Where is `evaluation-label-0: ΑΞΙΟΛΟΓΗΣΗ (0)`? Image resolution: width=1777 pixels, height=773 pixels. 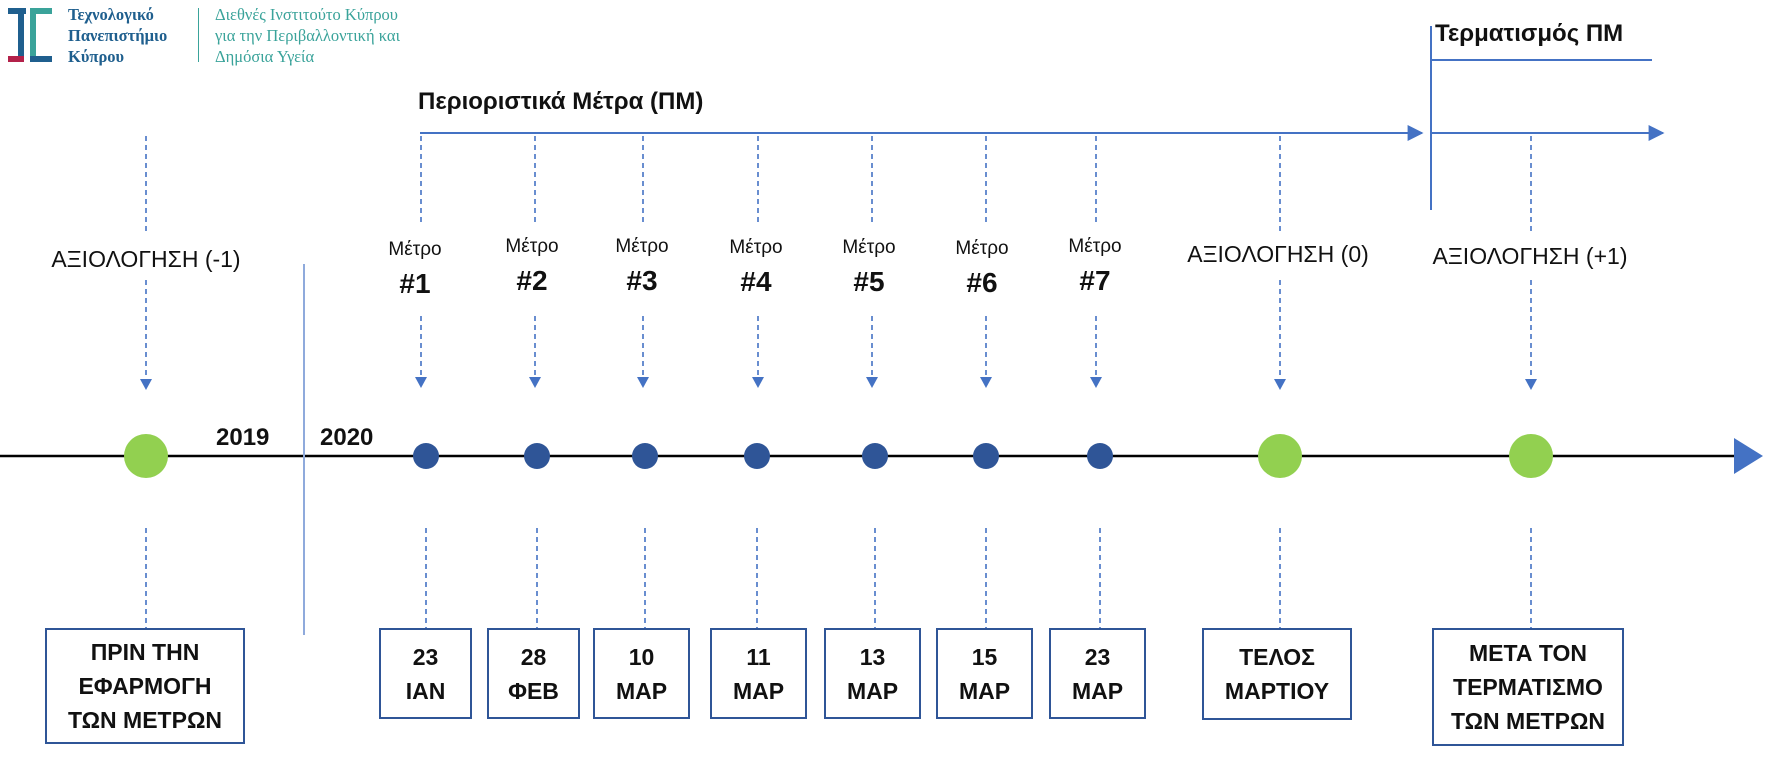 evaluation-label-0: ΑΞΙΟΛΟΓΗΣΗ (0) is located at coordinates (1278, 254).